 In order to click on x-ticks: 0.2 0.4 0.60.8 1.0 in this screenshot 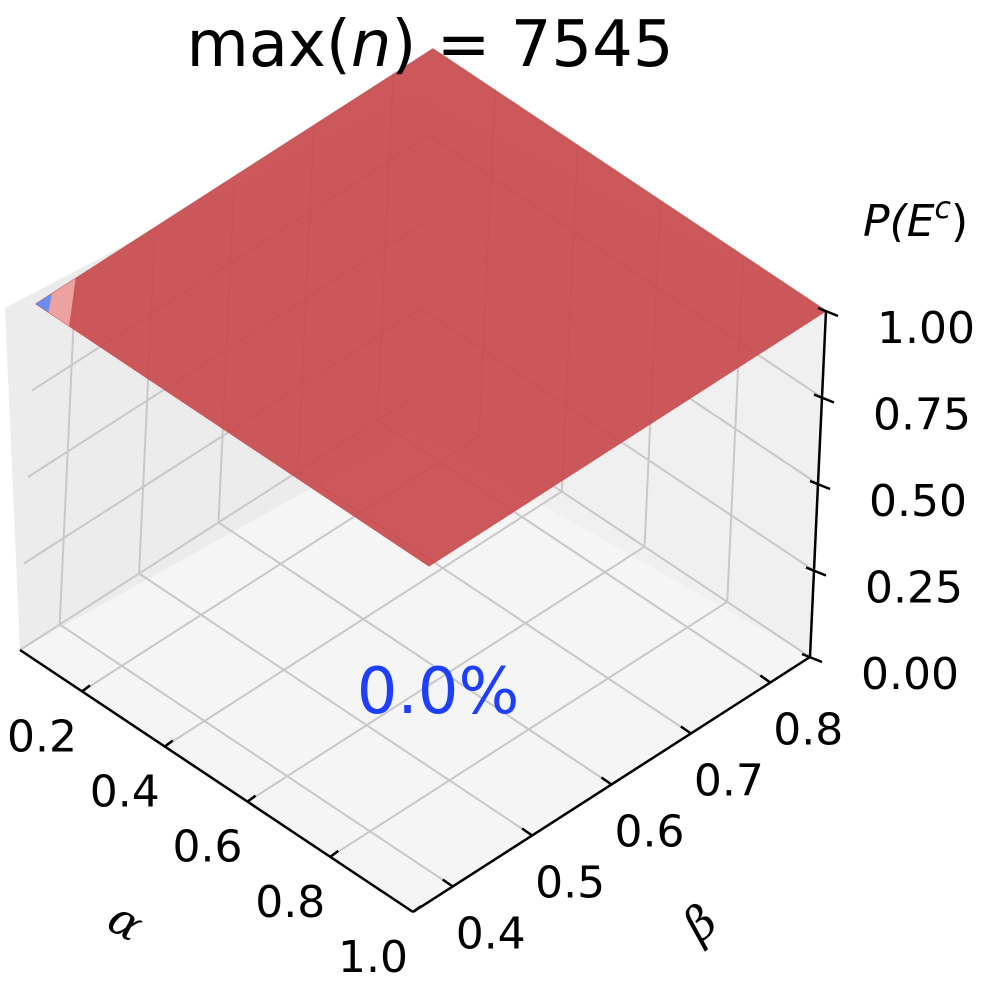, I will do `click(214, 833)`.